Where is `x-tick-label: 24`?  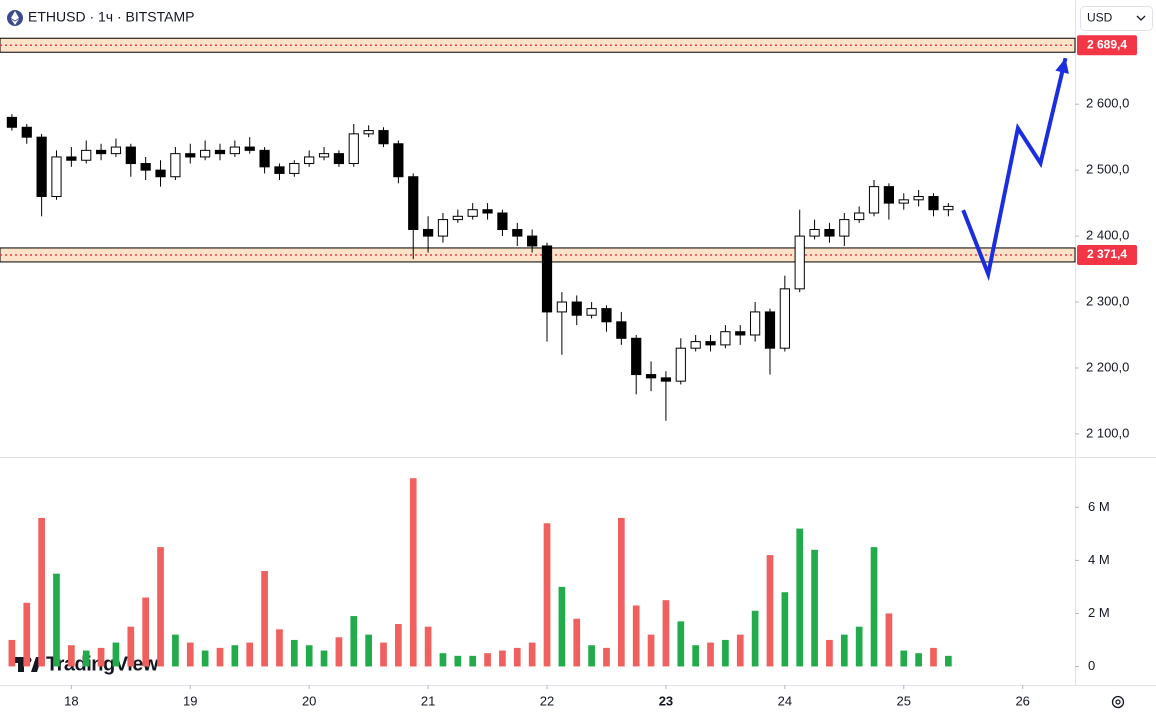 x-tick-label: 24 is located at coordinates (785, 700).